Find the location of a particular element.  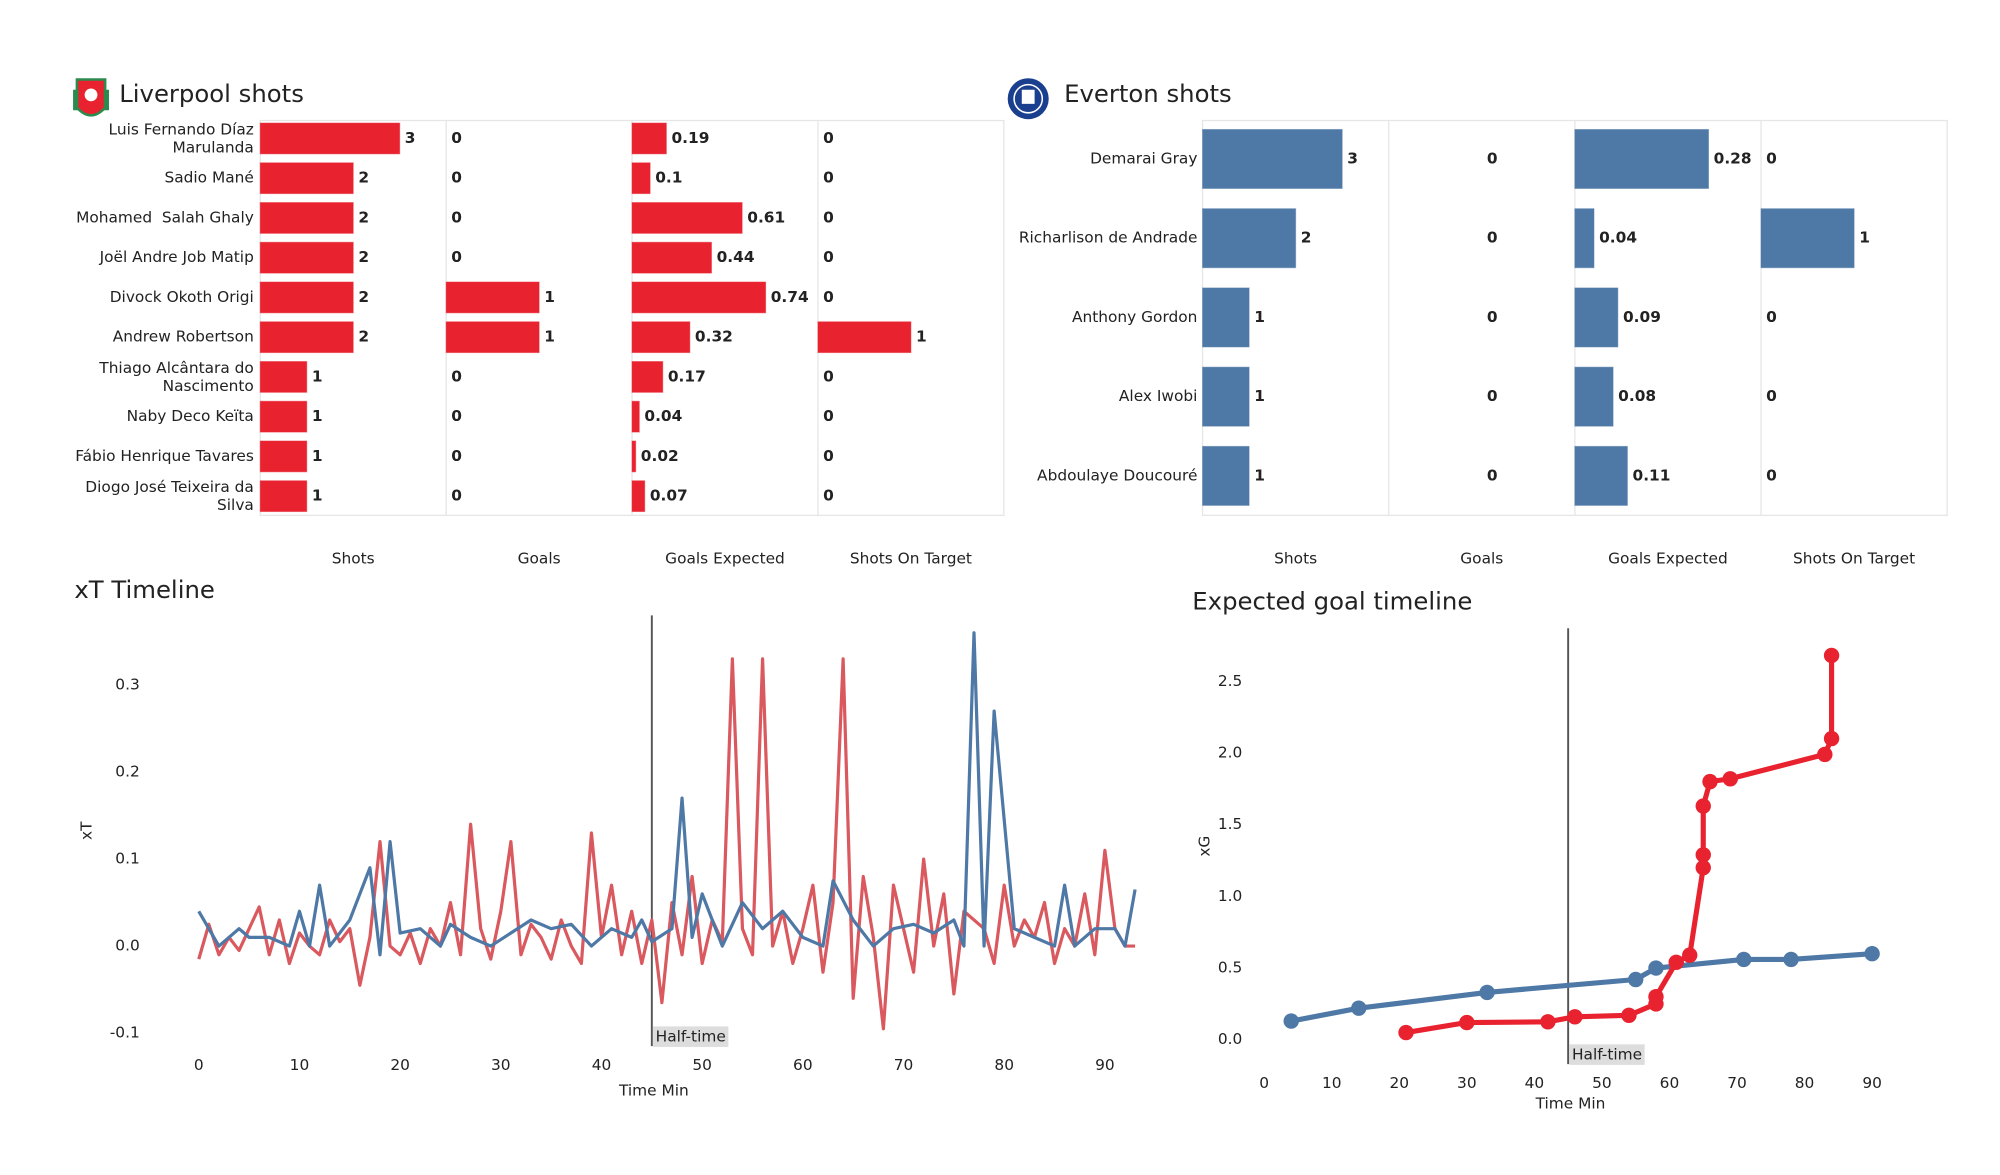

value-label: 0.19 is located at coordinates (690, 138).